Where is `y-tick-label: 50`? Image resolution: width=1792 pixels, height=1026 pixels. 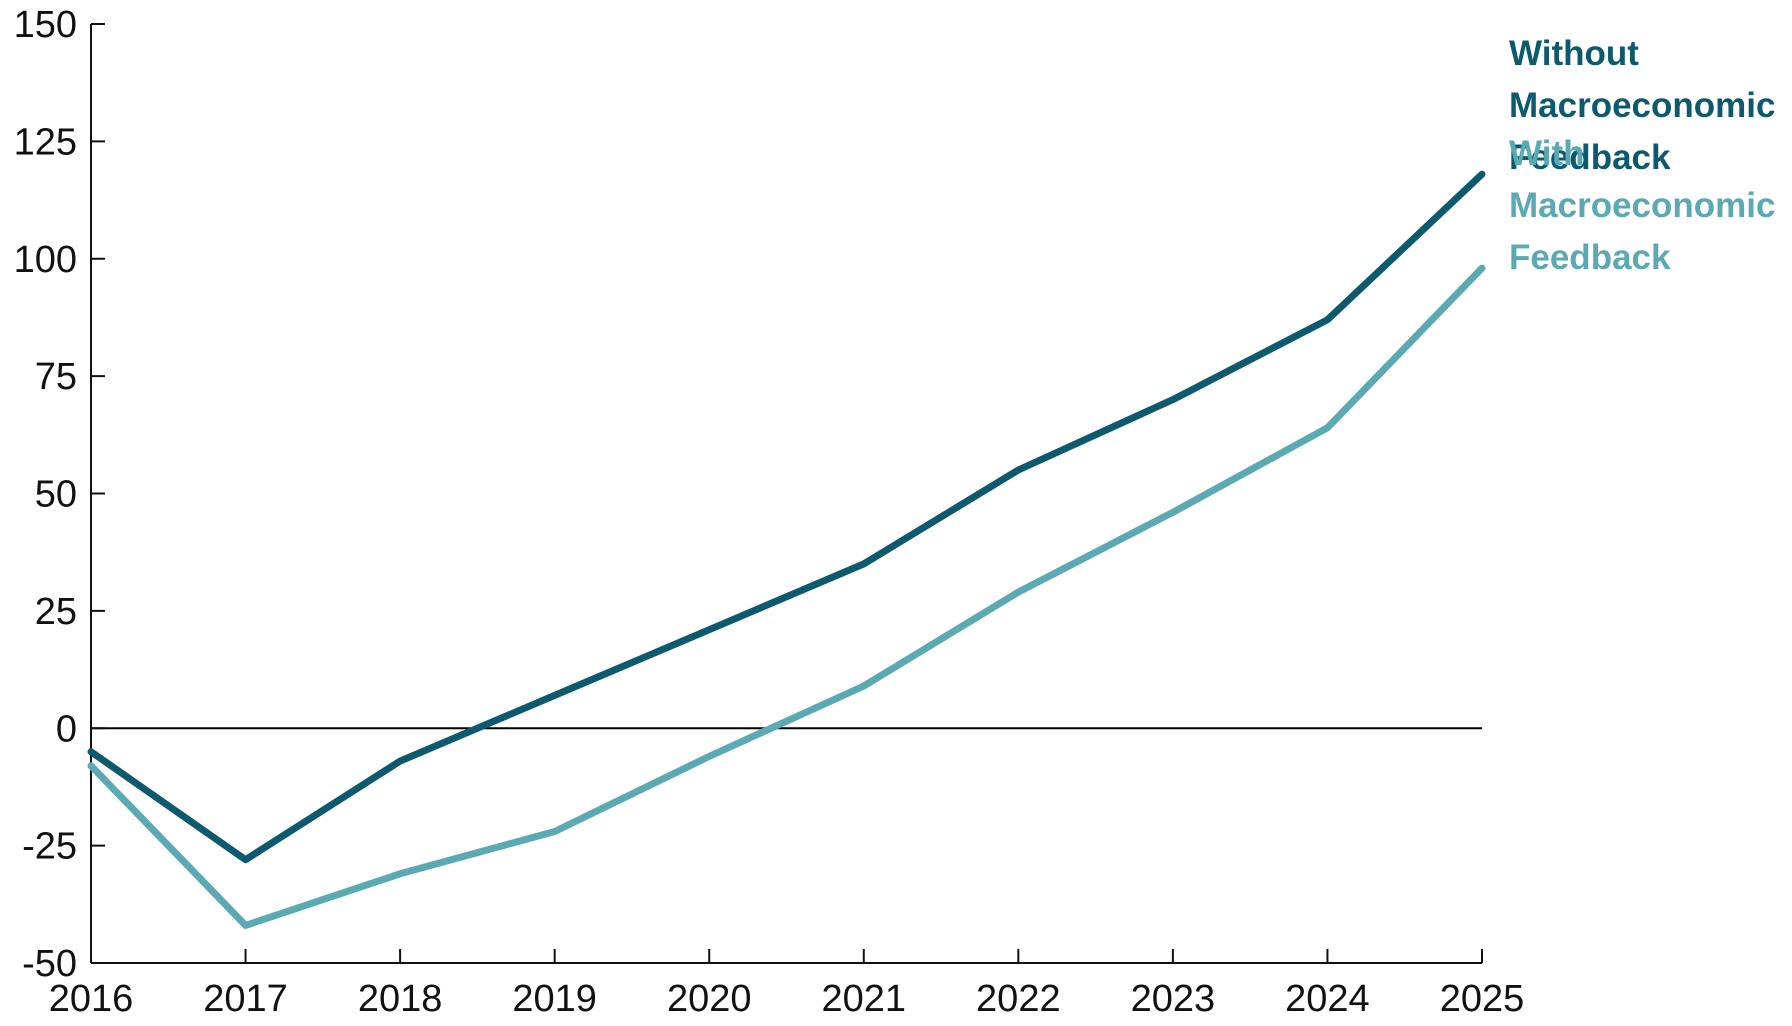
y-tick-label: 50 is located at coordinates (56, 495).